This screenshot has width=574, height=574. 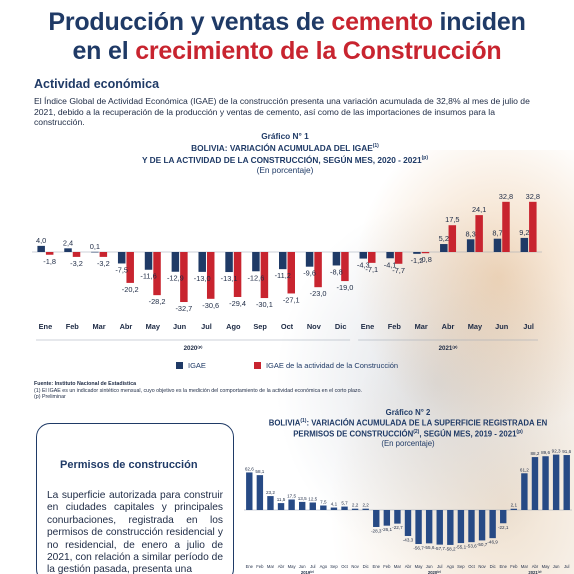 What do you see at coordinates (285, 169) in the screenshot?
I see `graph1-unit: (En porcentaje)` at bounding box center [285, 169].